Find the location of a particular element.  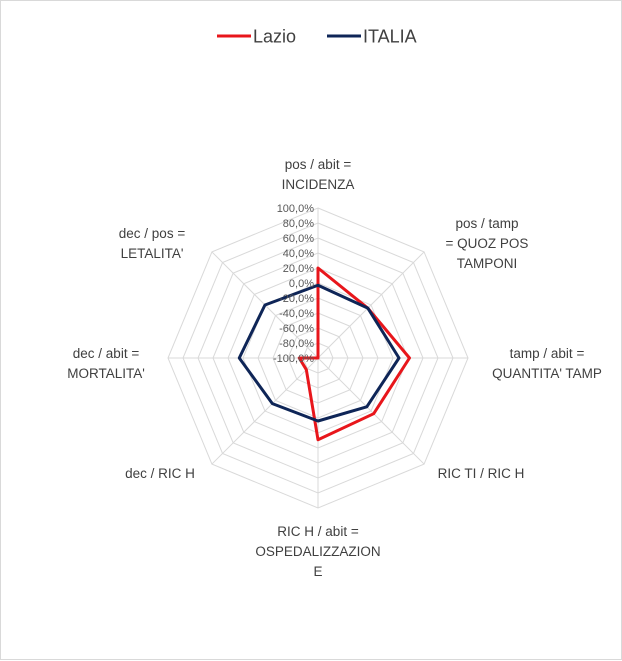

series-line-lazio is located at coordinates (354, 354).